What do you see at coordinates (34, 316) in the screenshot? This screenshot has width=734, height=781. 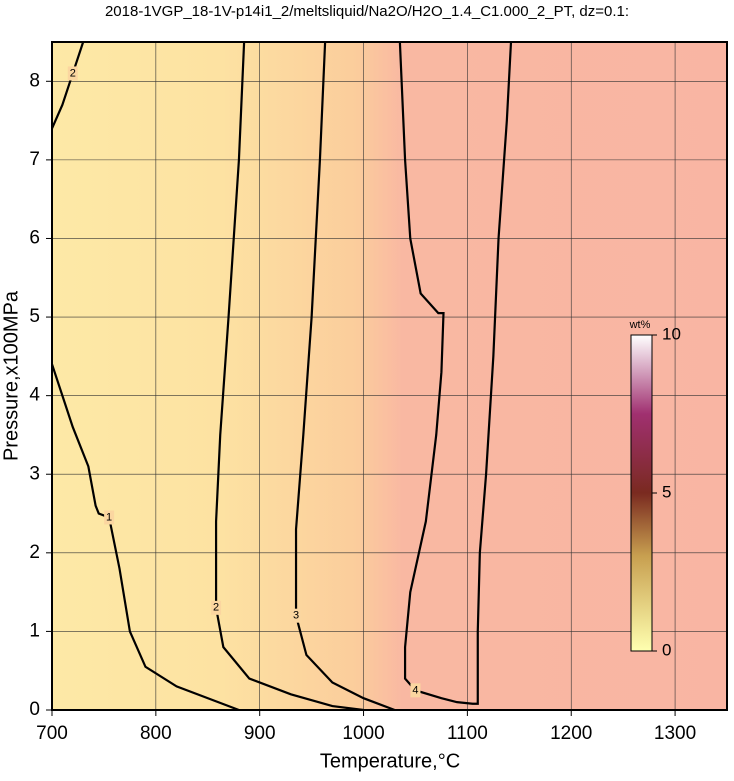 I see `y-tick-label: 5` at bounding box center [34, 316].